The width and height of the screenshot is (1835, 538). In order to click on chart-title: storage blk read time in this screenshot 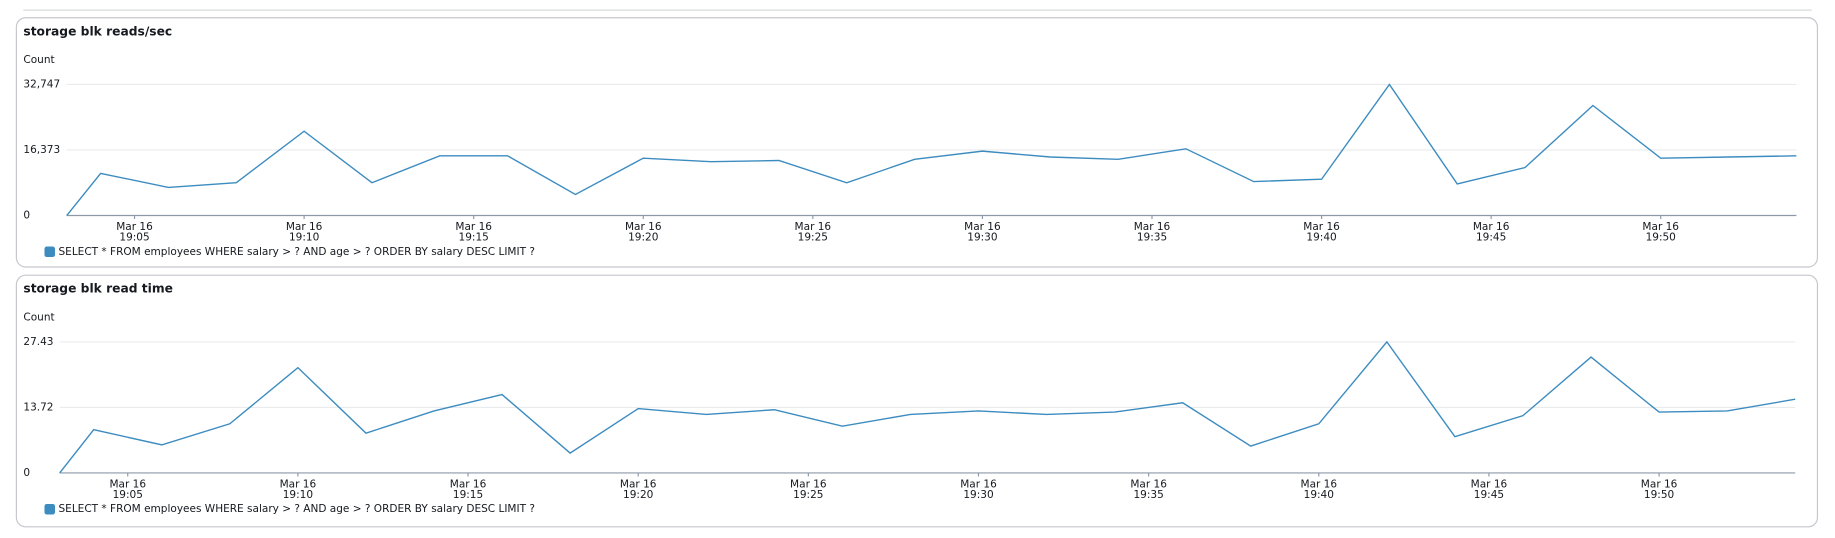, I will do `click(98, 289)`.